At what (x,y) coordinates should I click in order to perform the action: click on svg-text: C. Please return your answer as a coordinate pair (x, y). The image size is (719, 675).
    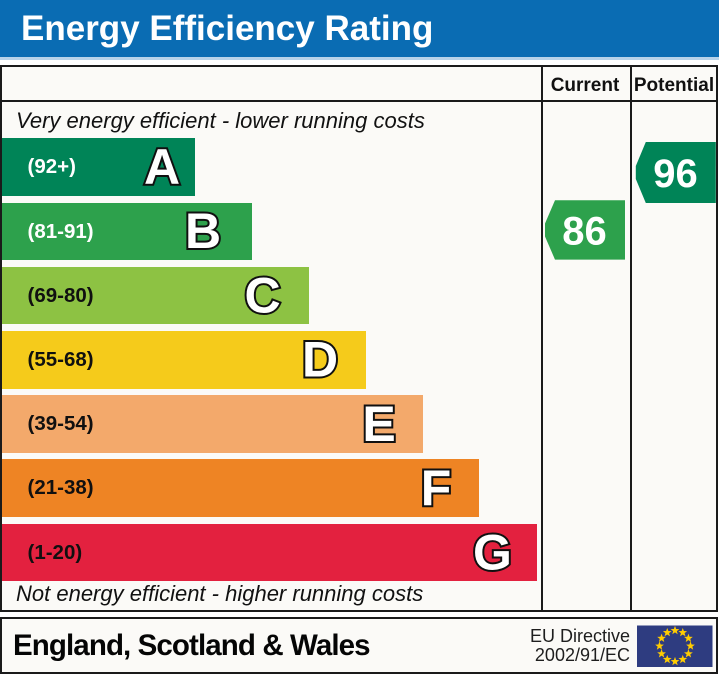
    Looking at the image, I should click on (262, 296).